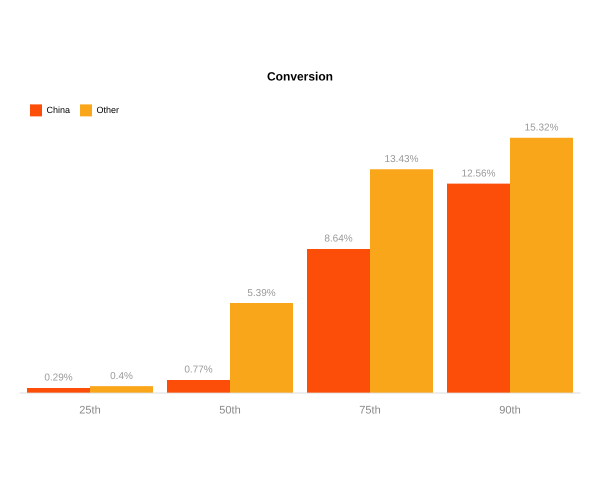 The height and width of the screenshot is (480, 600). Describe the element at coordinates (510, 410) in the screenshot. I see `x-tick-label: 90th` at that location.